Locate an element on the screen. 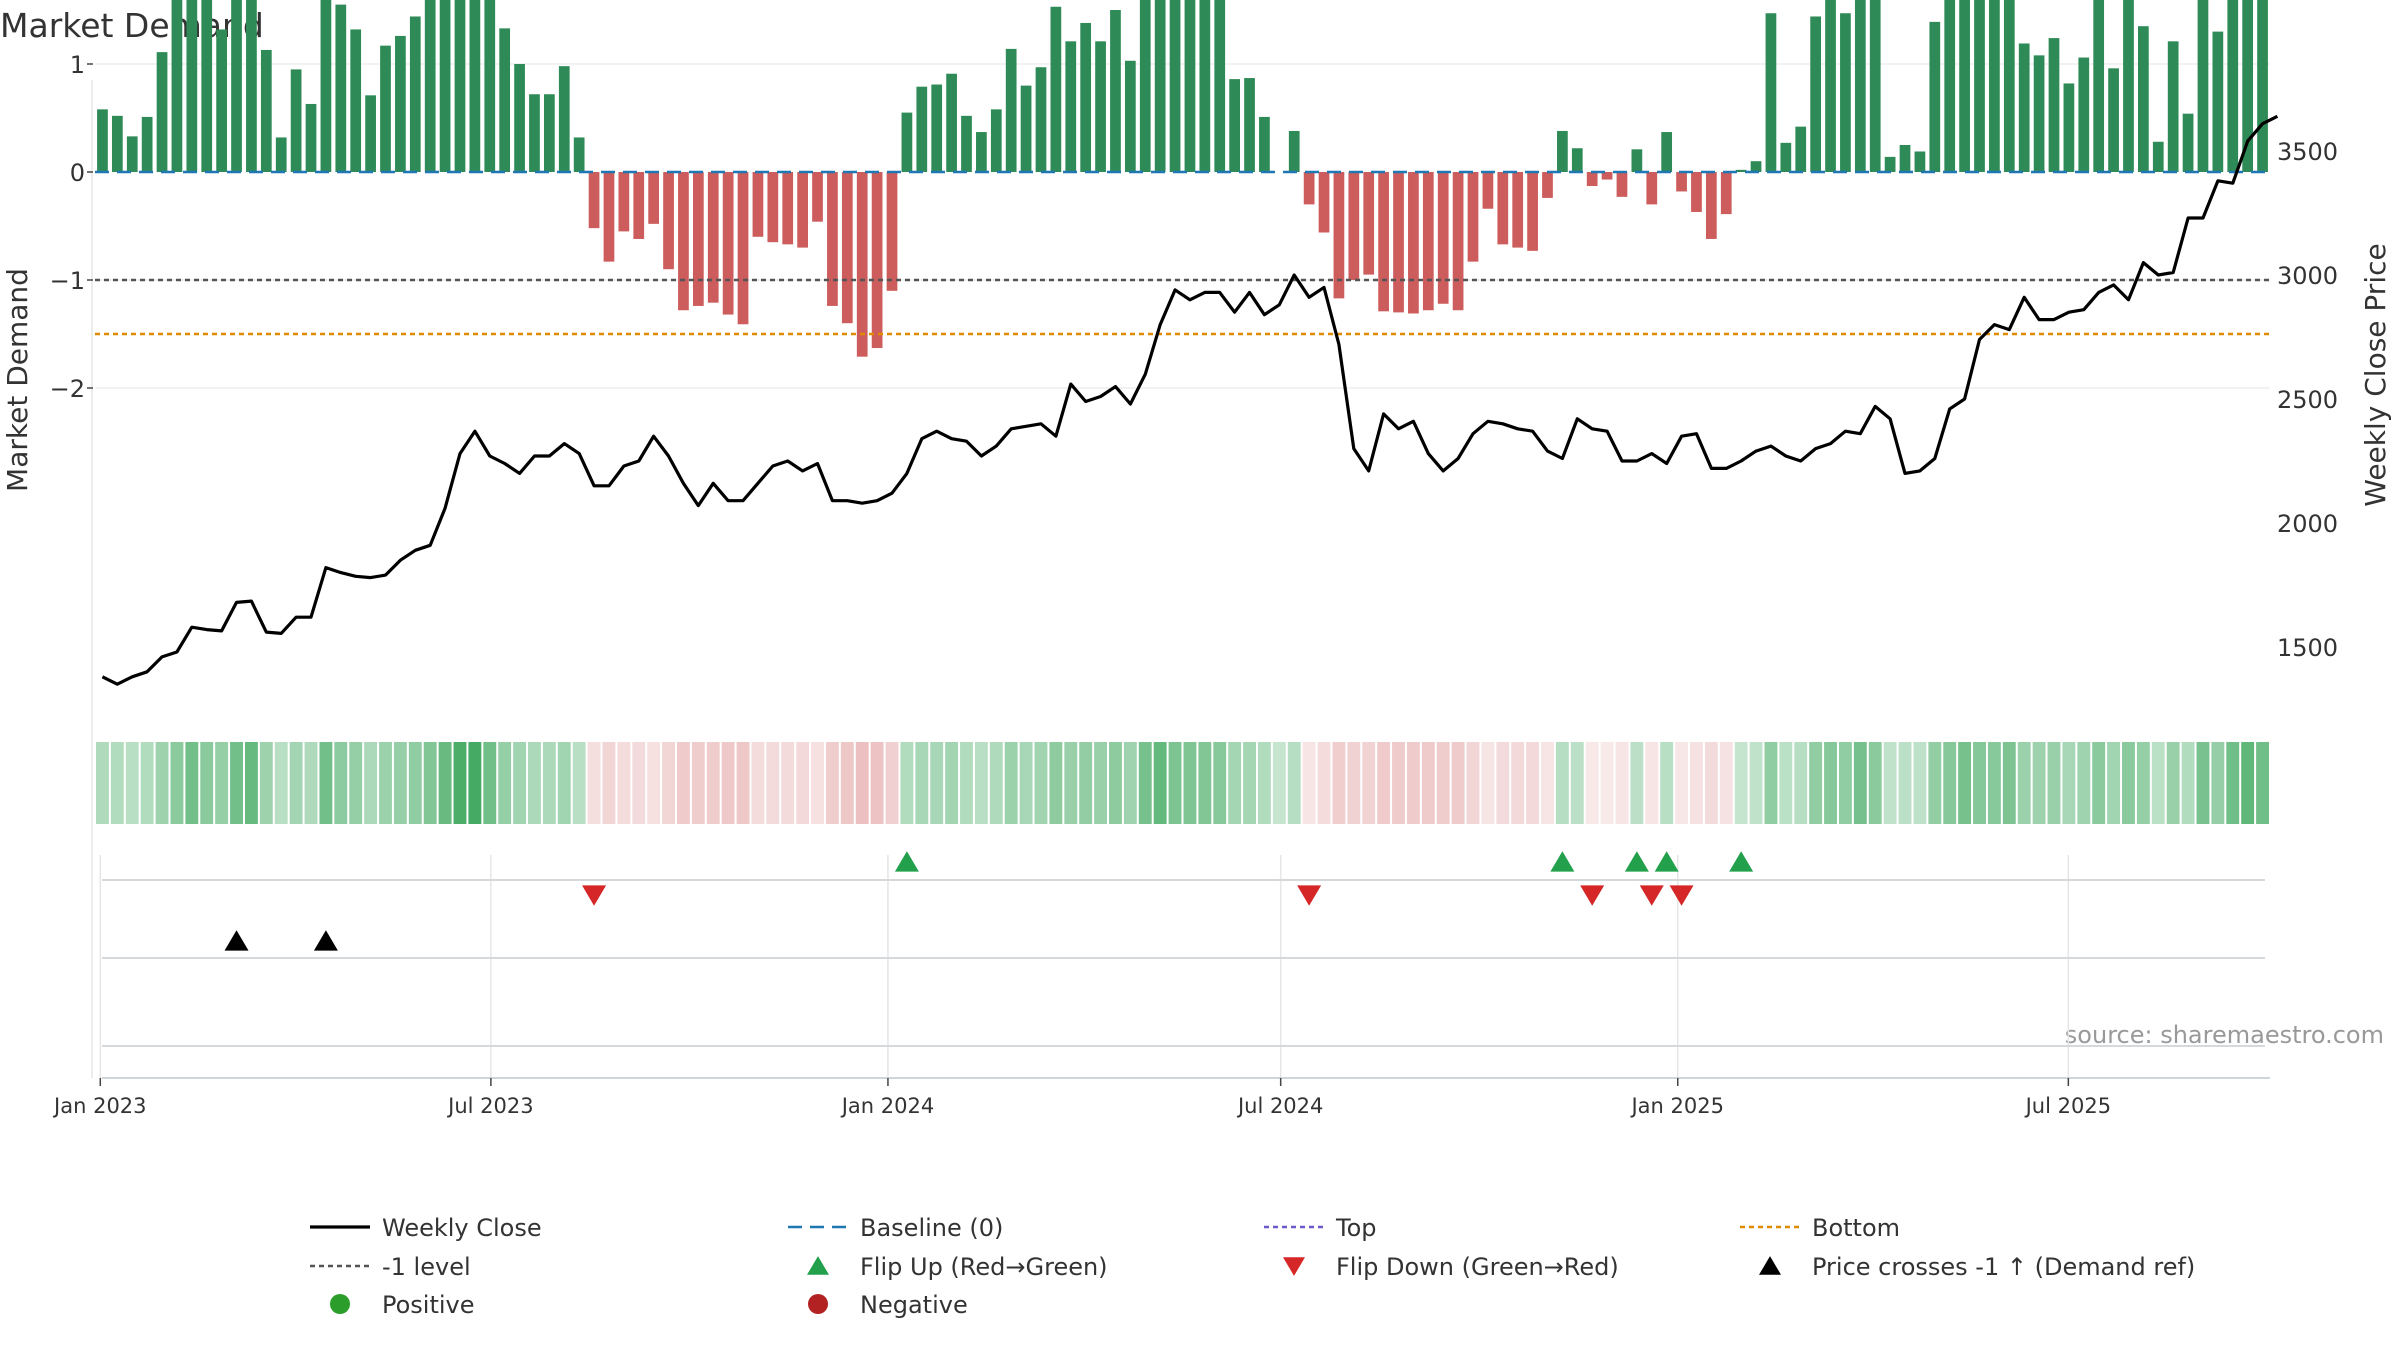 Image resolution: width=2400 pixels, height=1350 pixels. legend-symbol-triangle-up is located at coordinates (818, 1265).